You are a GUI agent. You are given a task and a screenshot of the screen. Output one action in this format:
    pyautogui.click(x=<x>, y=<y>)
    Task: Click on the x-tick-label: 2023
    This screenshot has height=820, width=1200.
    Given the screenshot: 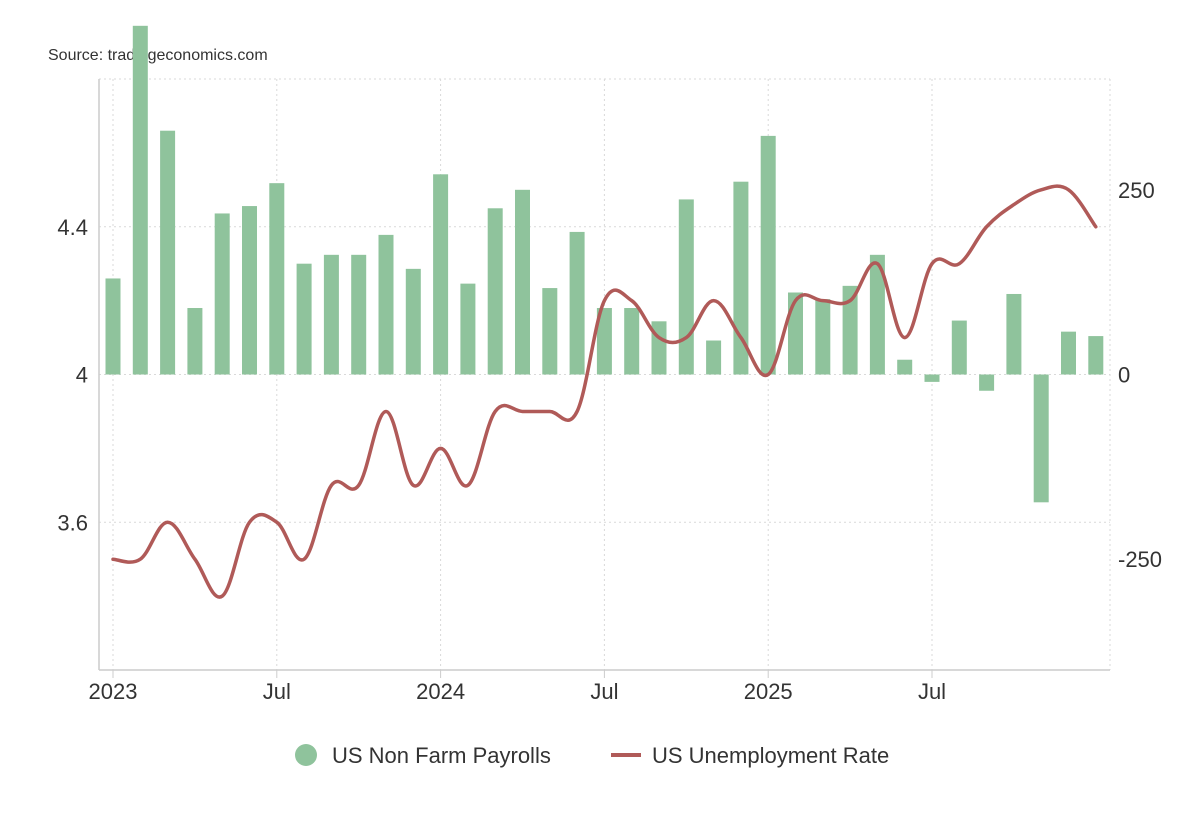 What is the action you would take?
    pyautogui.click(x=113, y=691)
    